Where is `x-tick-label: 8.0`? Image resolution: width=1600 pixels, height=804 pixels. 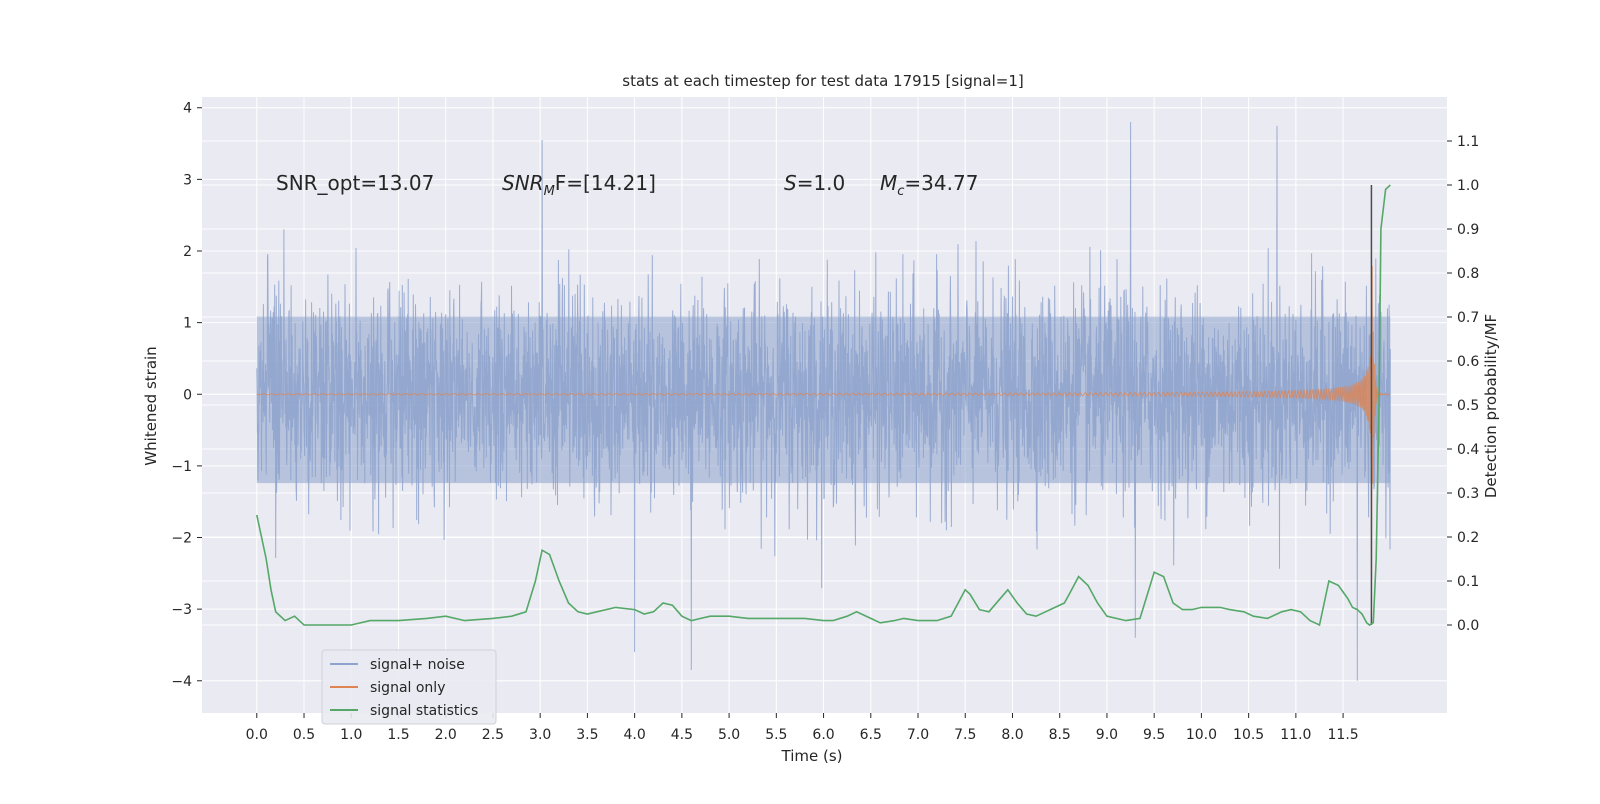 x-tick-label: 8.0 is located at coordinates (1012, 735).